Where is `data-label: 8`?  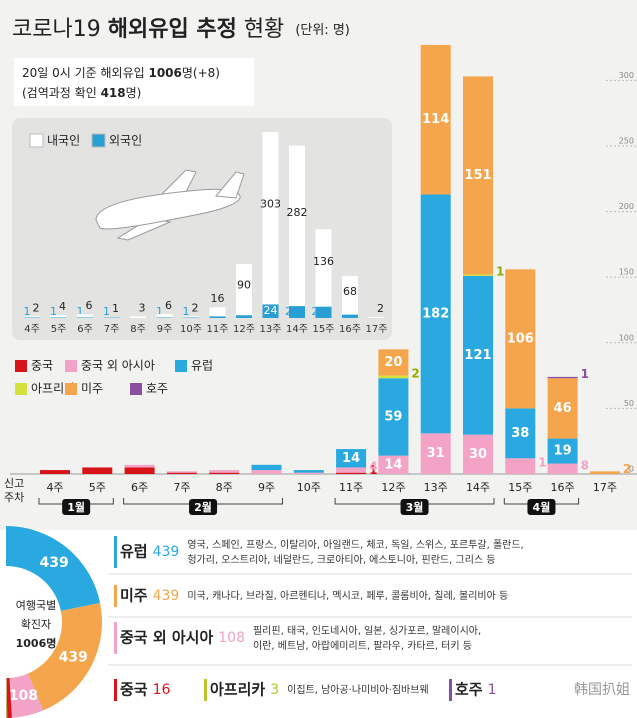 data-label: 8 is located at coordinates (585, 465).